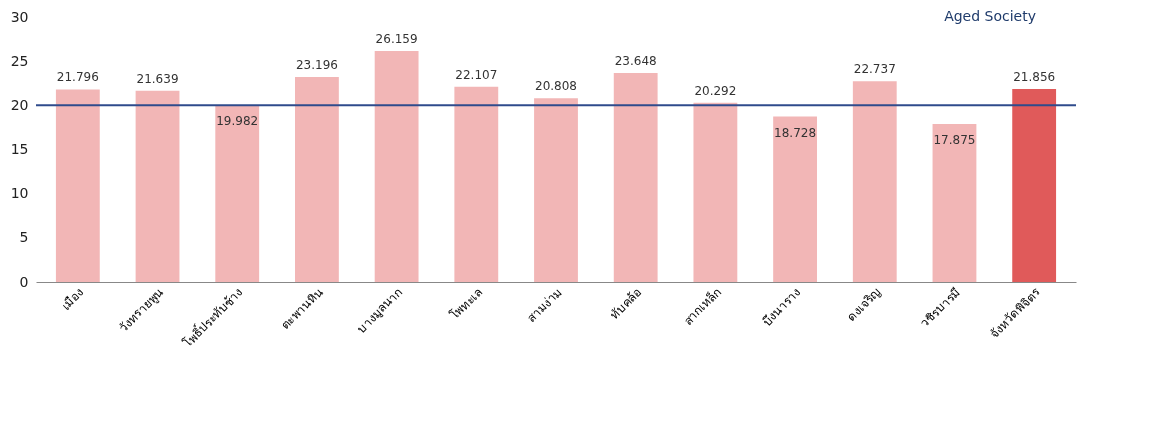  What do you see at coordinates (157, 78) in the screenshot?
I see `data-label: 21.639` at bounding box center [157, 78].